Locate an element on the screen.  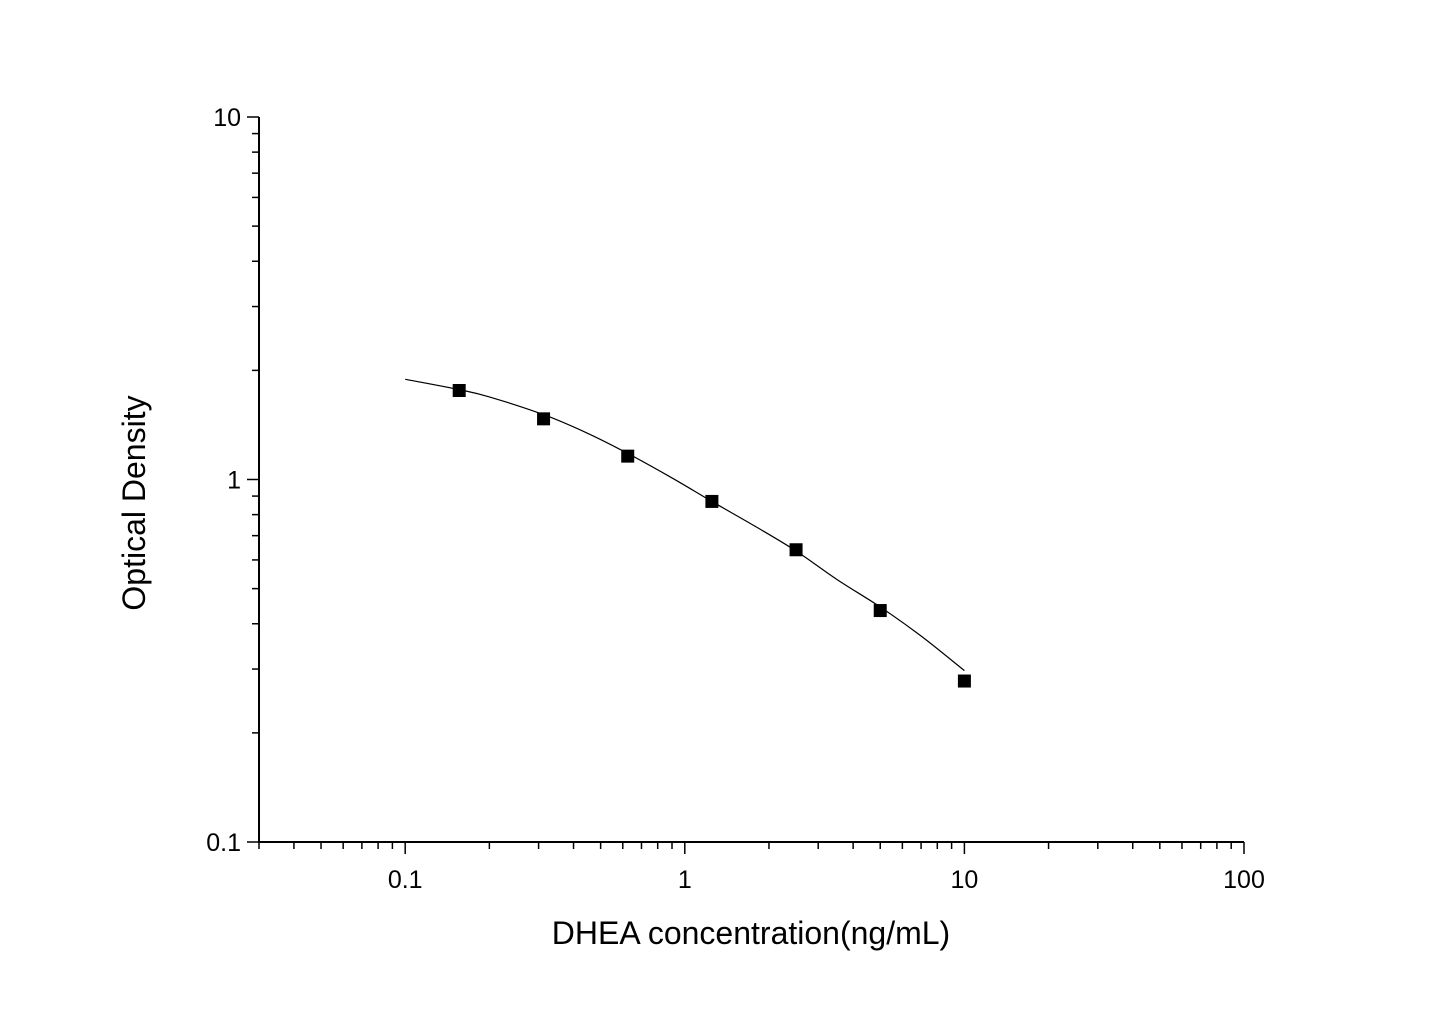
data-points is located at coordinates (711, 536).